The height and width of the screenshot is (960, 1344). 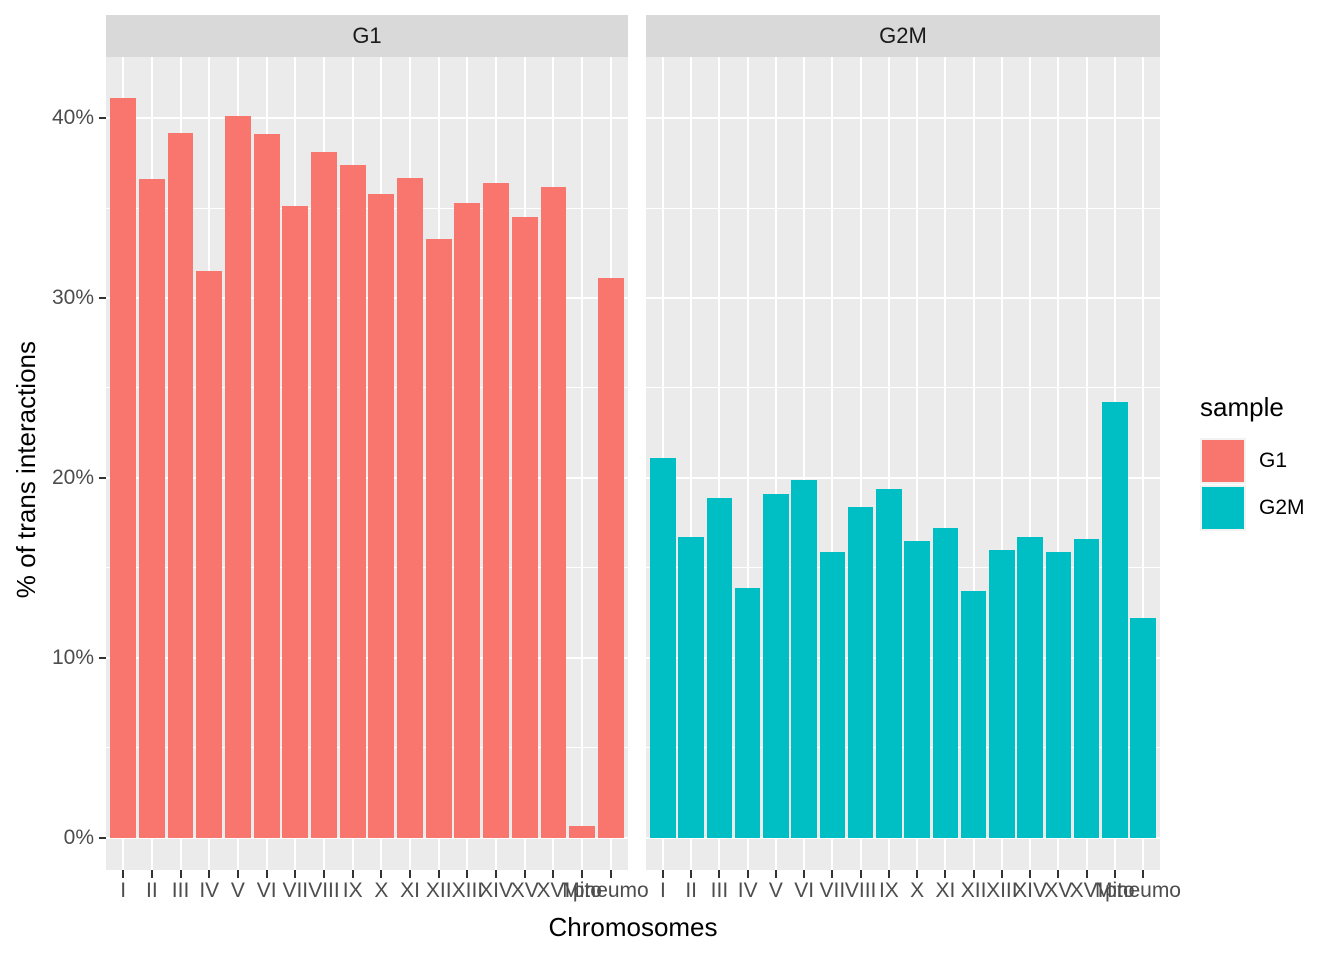 I want to click on bar-G1-X, so click(x=381, y=515).